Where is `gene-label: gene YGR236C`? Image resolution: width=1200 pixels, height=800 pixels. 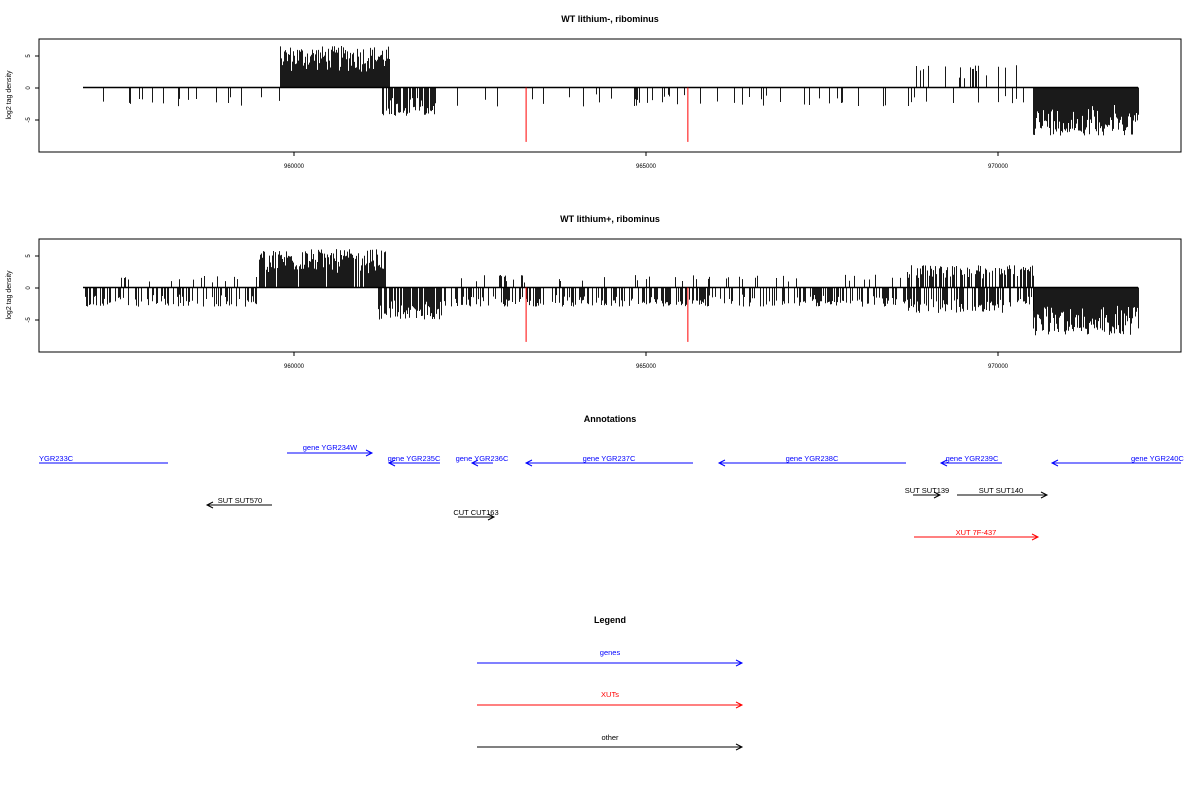
gene-label: gene YGR236C is located at coordinates (482, 458).